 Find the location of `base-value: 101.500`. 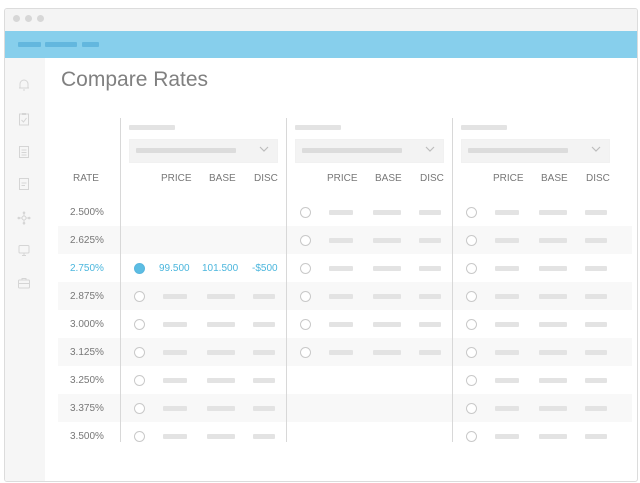

base-value: 101.500 is located at coordinates (220, 268).